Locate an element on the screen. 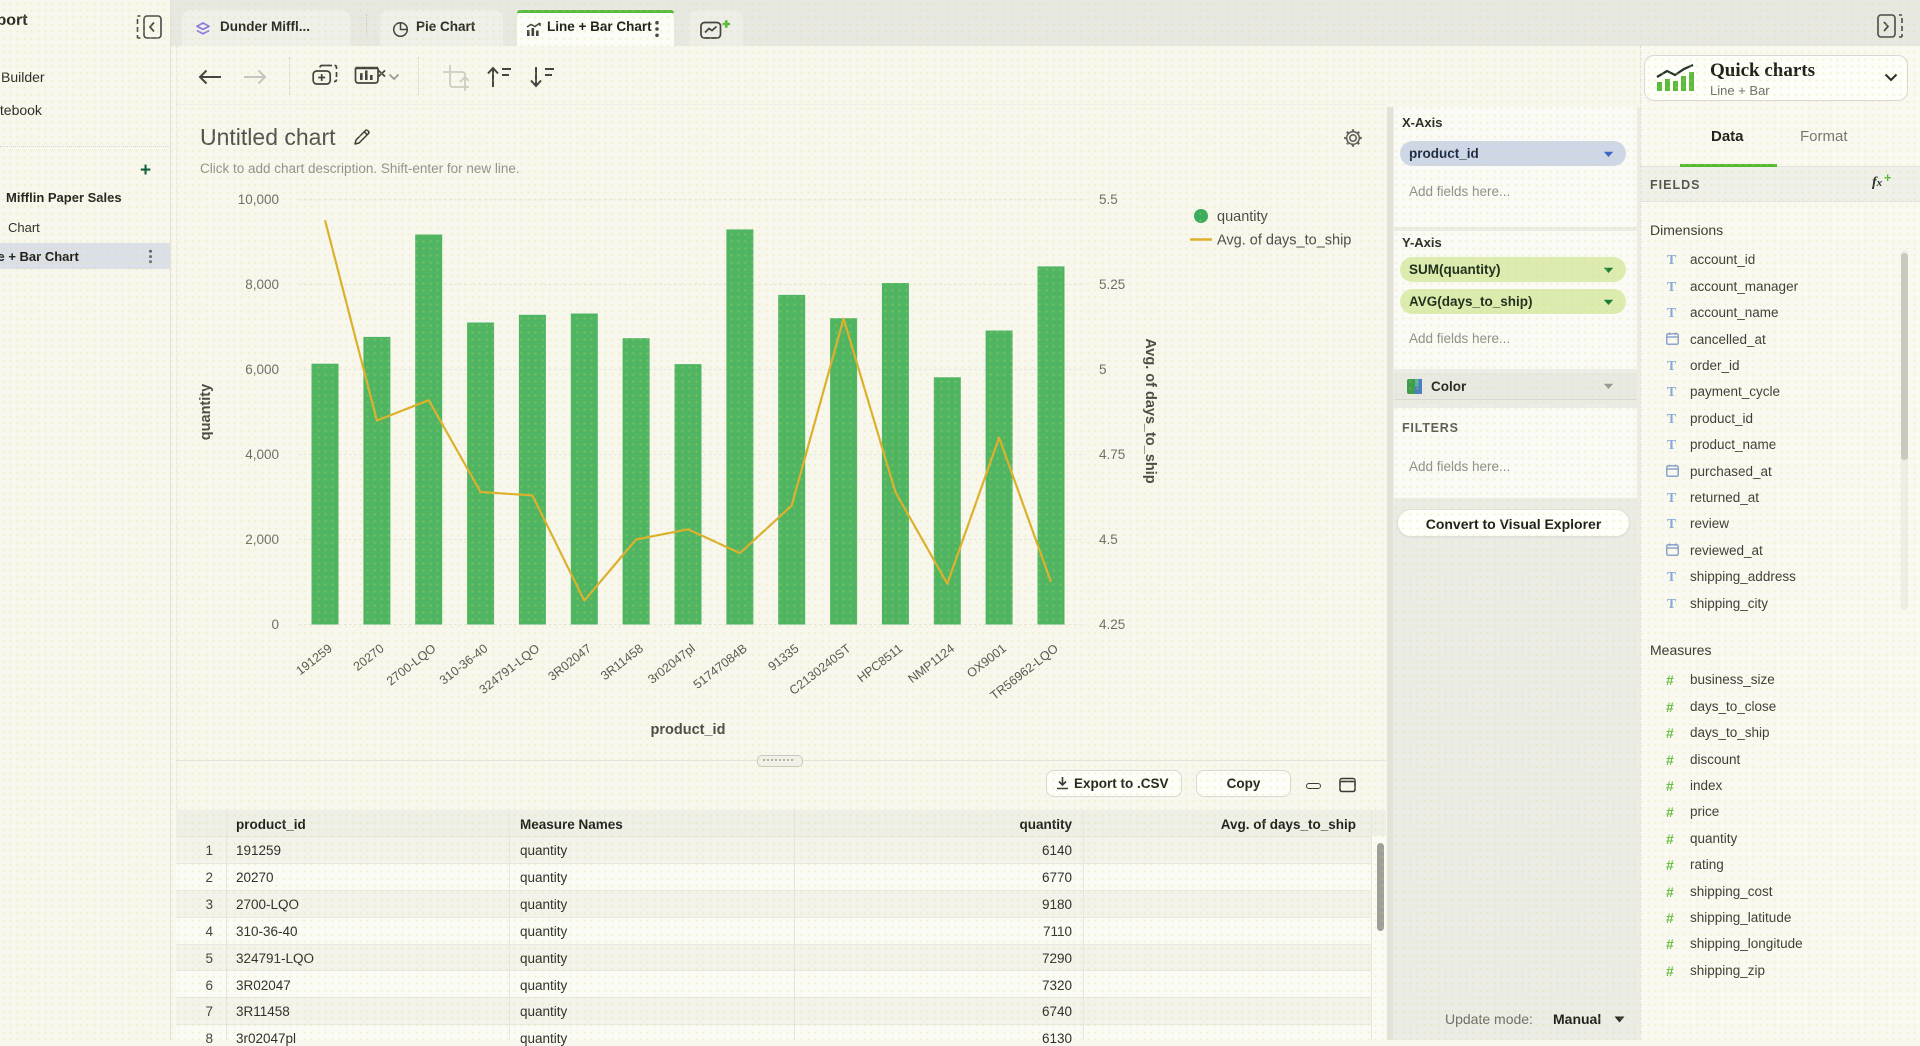 This screenshot has width=1920, height=1046. svg-text: 4.25 is located at coordinates (1112, 624).